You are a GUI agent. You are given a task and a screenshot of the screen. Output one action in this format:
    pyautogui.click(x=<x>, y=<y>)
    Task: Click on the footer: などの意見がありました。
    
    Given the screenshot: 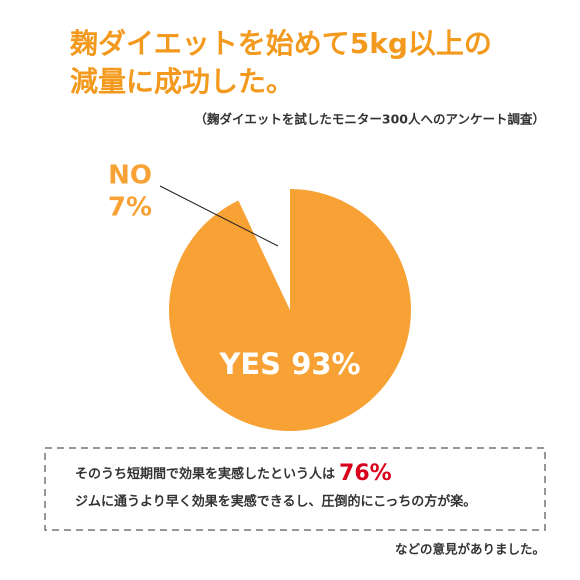 What is the action you would take?
    pyautogui.click(x=470, y=549)
    